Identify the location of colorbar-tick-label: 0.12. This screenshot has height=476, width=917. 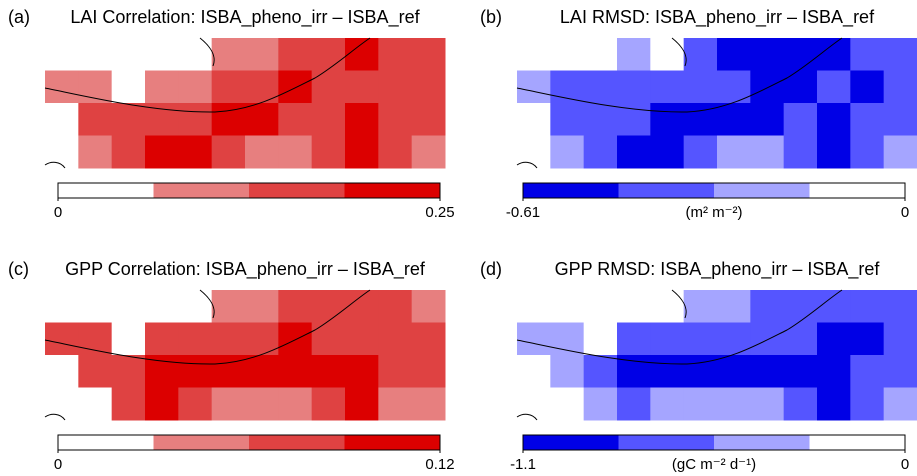
(439, 464).